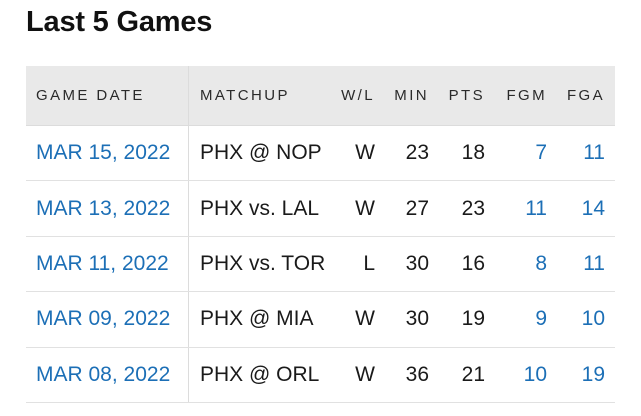 Image resolution: width=641 pixels, height=416 pixels. Describe the element at coordinates (107, 95) in the screenshot. I see `column-header-game-date: GAME DATE` at that location.